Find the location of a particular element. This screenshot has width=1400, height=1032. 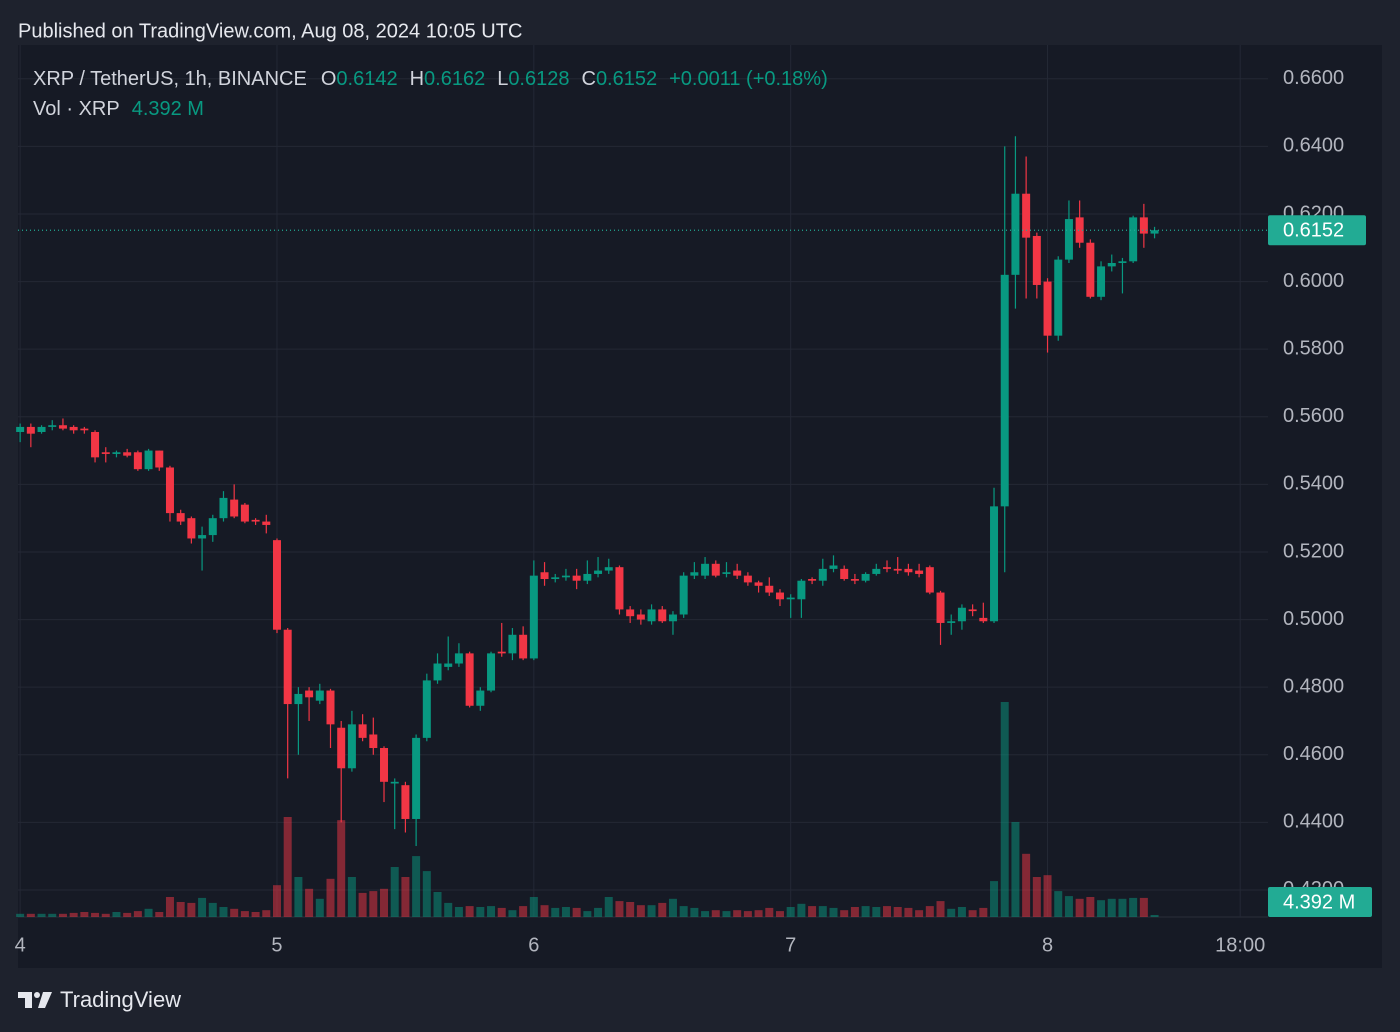

brand-name: TradingView is located at coordinates (120, 999).